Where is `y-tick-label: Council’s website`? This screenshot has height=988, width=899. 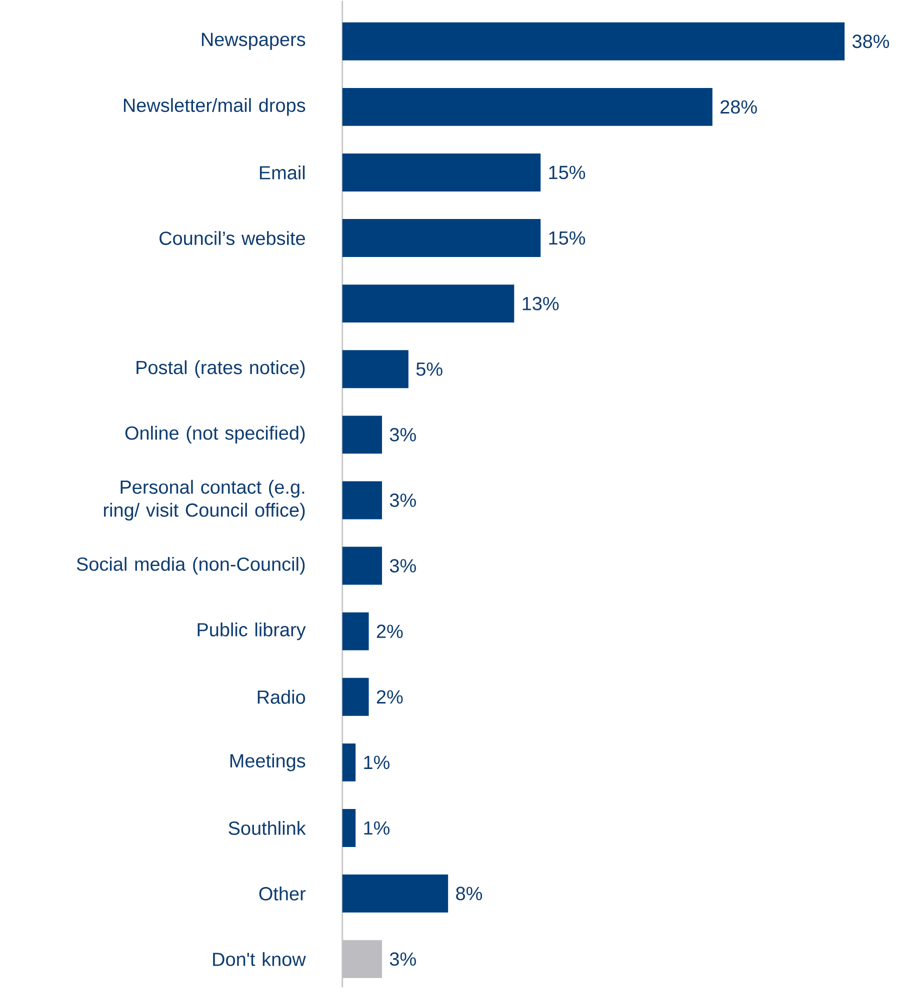 y-tick-label: Council’s website is located at coordinates (233, 238).